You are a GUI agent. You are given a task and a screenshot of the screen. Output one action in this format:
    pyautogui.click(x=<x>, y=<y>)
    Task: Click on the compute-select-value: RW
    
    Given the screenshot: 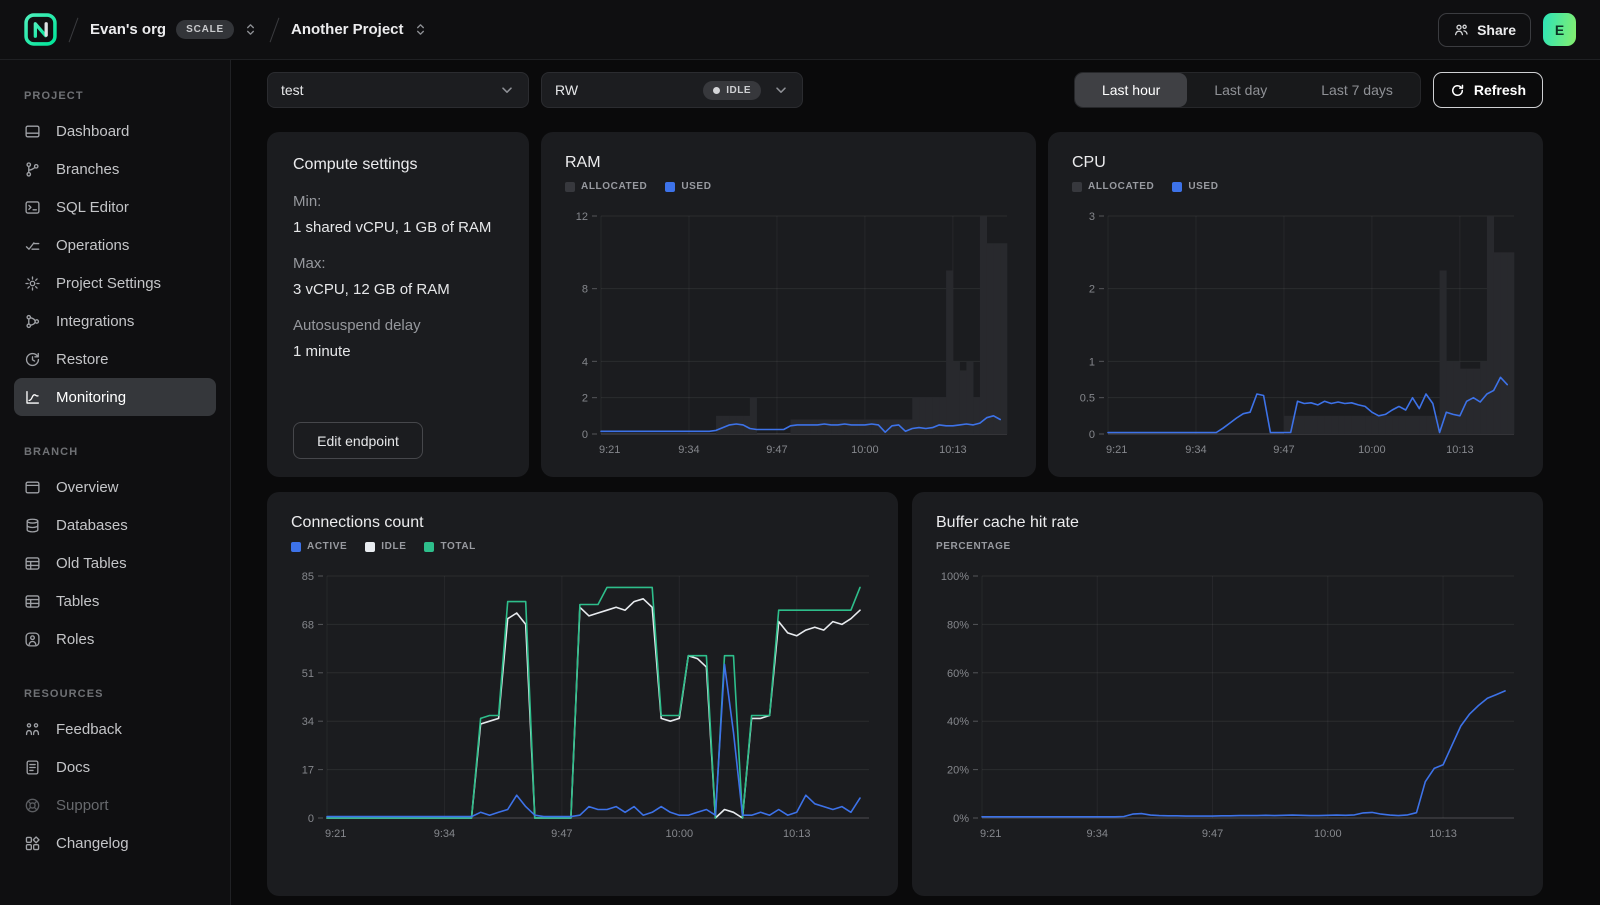 What is the action you would take?
    pyautogui.click(x=567, y=90)
    